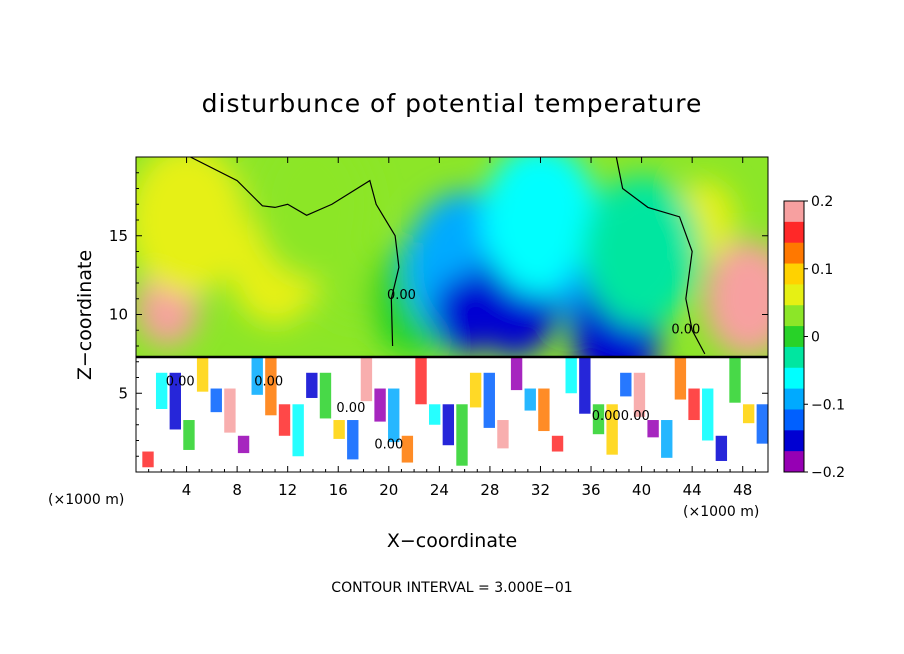 This screenshot has height=654, width=904. I want to click on x-tick-label: 8, so click(237, 490).